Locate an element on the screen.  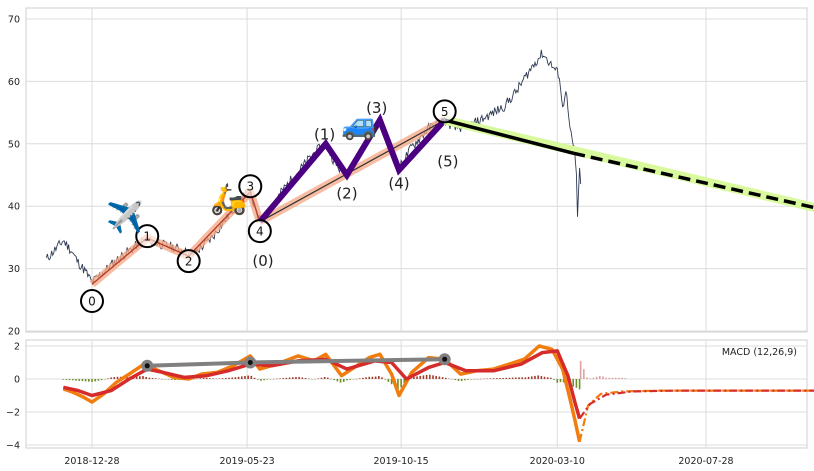
scooter-icon: 🛵 is located at coordinates (228, 199).